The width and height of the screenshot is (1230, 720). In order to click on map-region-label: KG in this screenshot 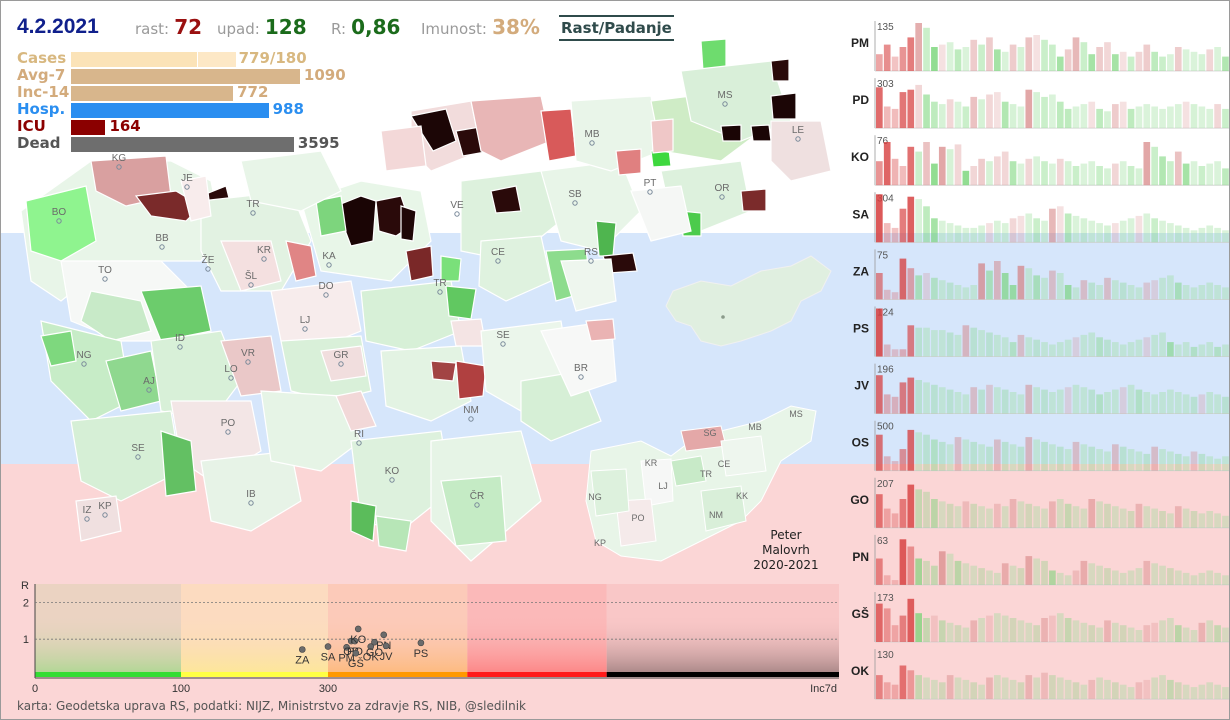, I will do `click(119, 158)`.